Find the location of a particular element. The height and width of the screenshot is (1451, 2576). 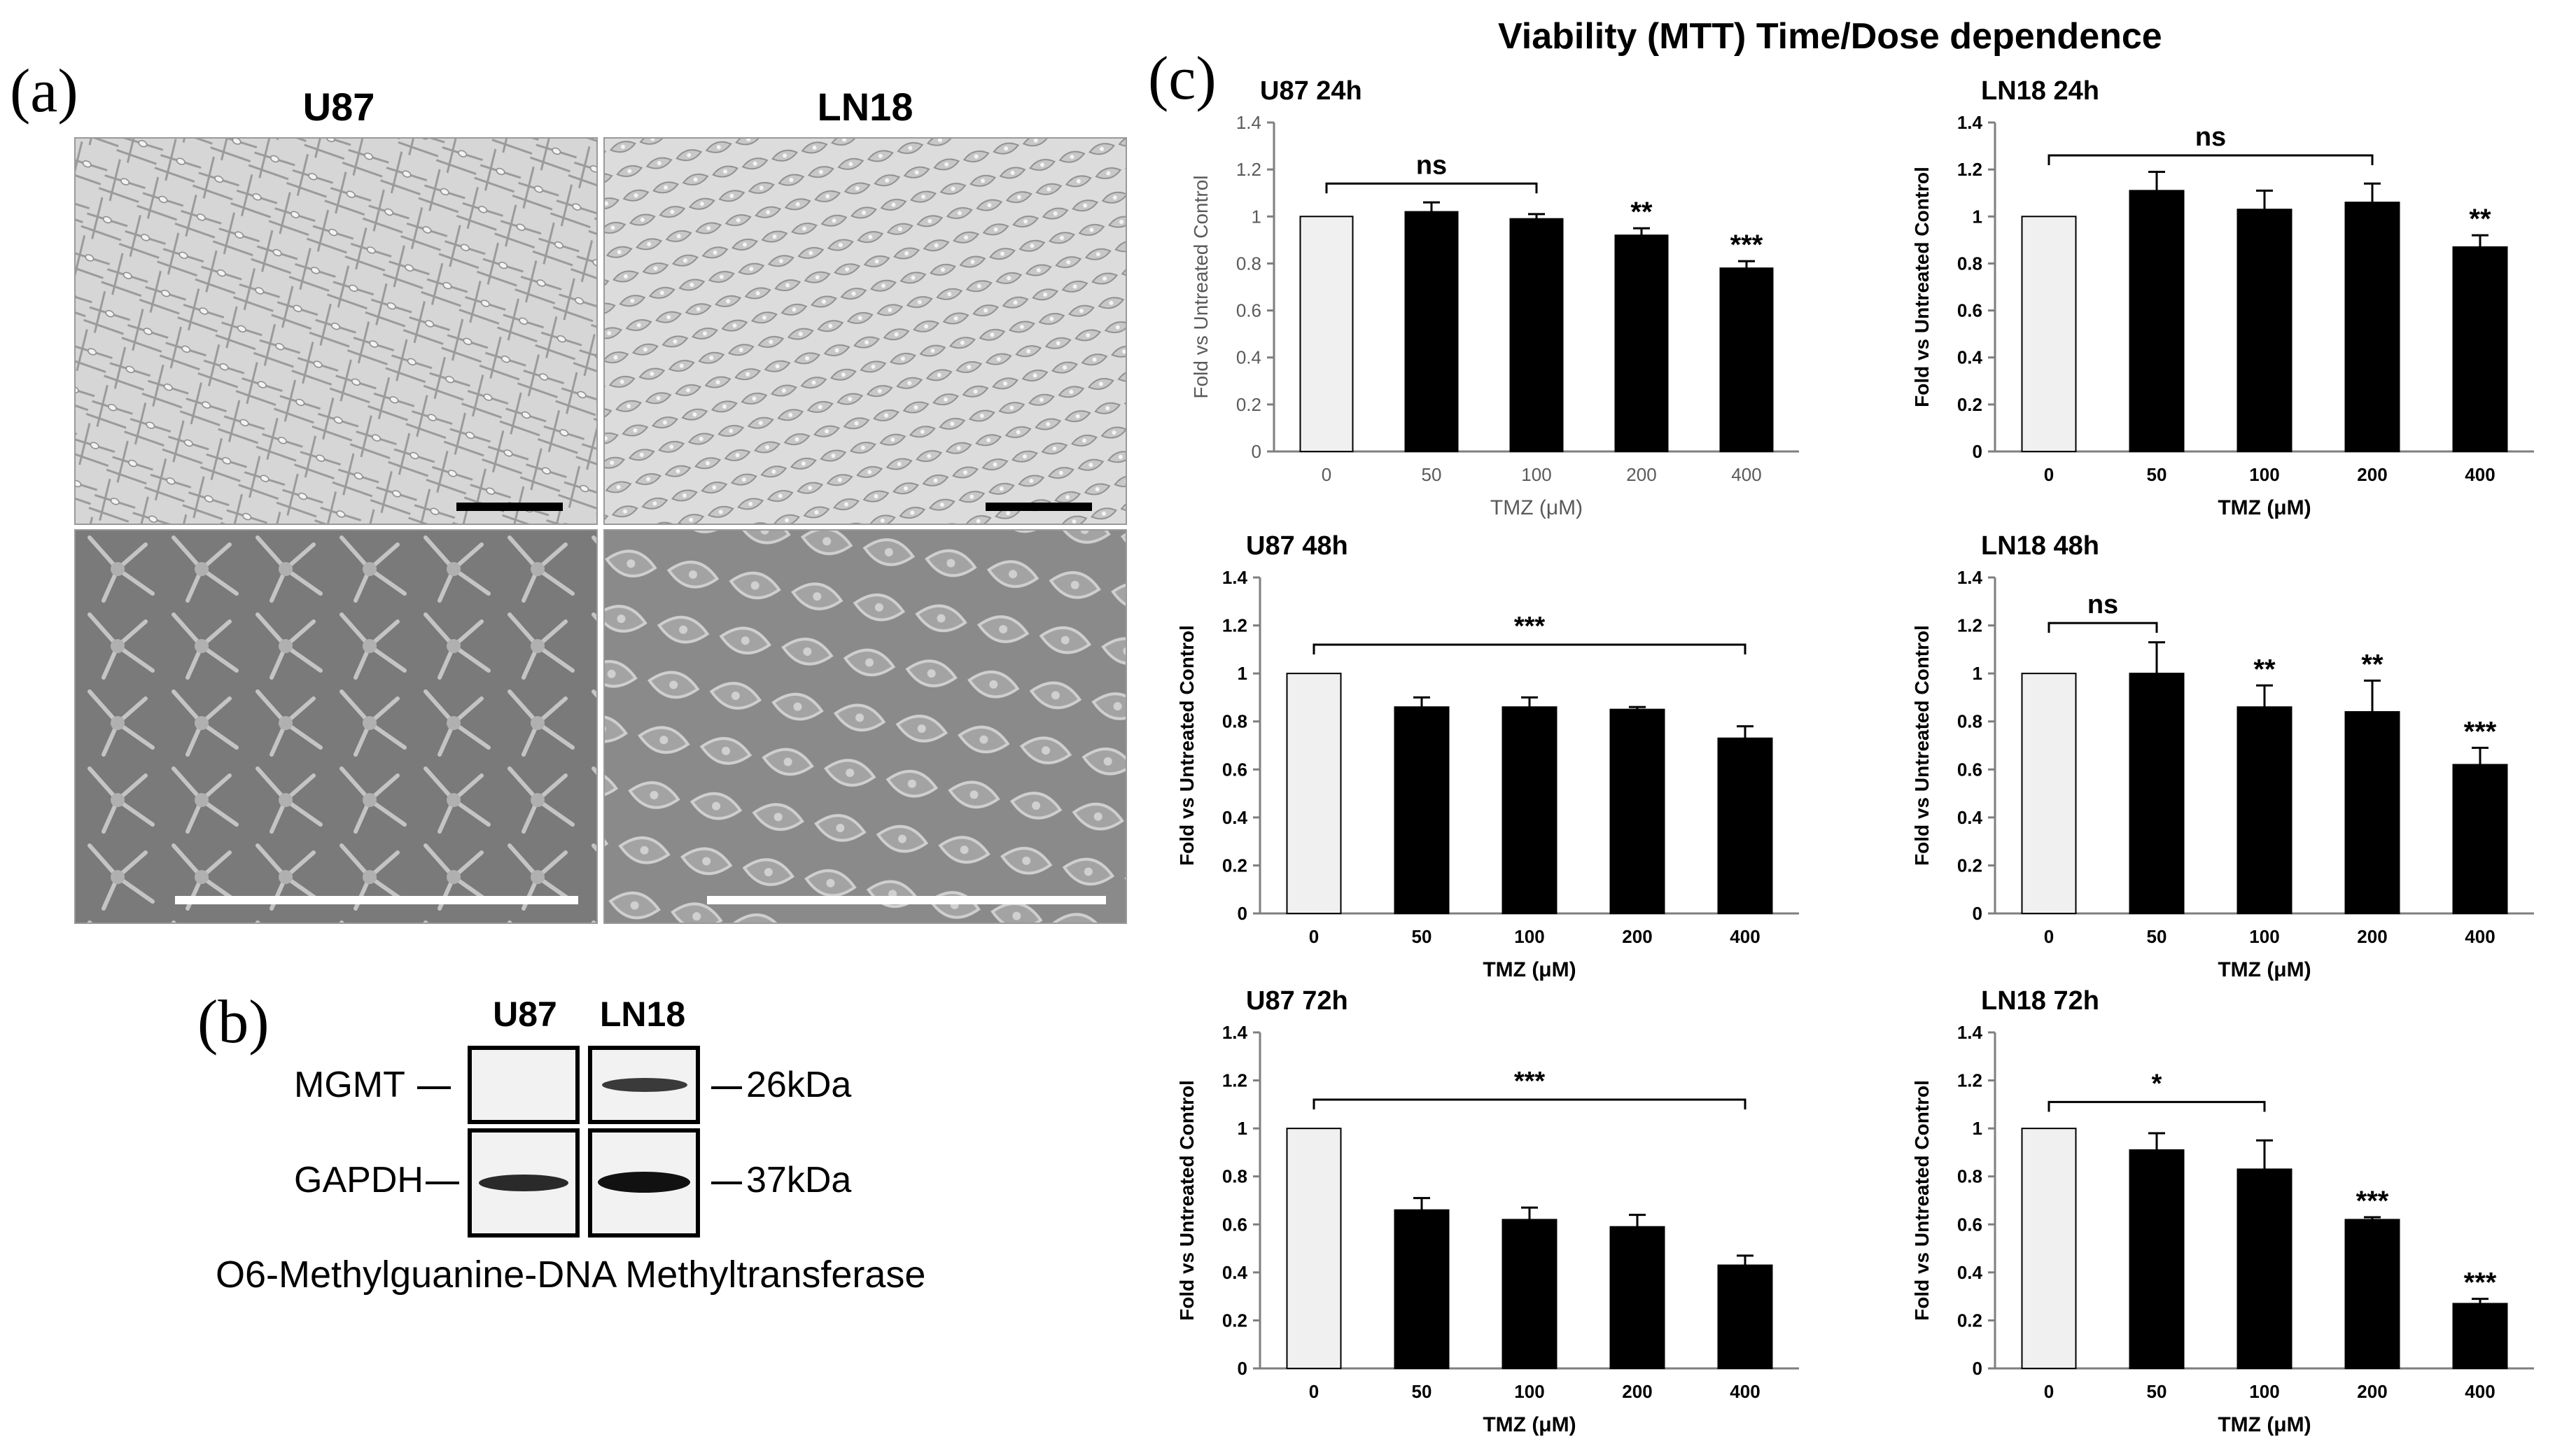

panel-a-title-ln18: LN18 is located at coordinates (865, 107).